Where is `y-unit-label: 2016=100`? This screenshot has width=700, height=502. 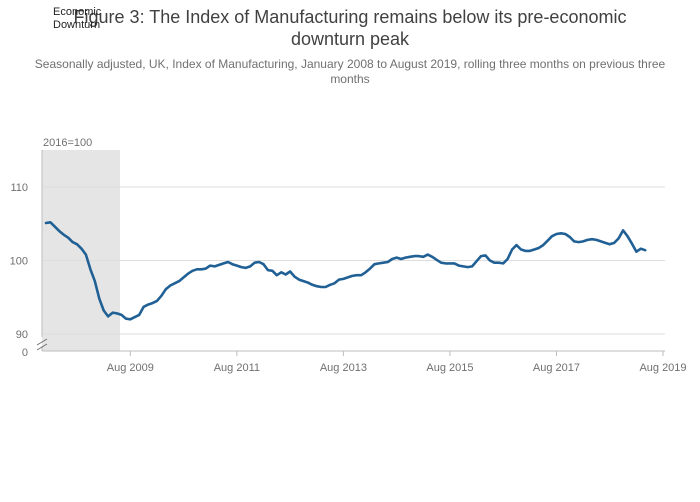 y-unit-label: 2016=100 is located at coordinates (67, 143).